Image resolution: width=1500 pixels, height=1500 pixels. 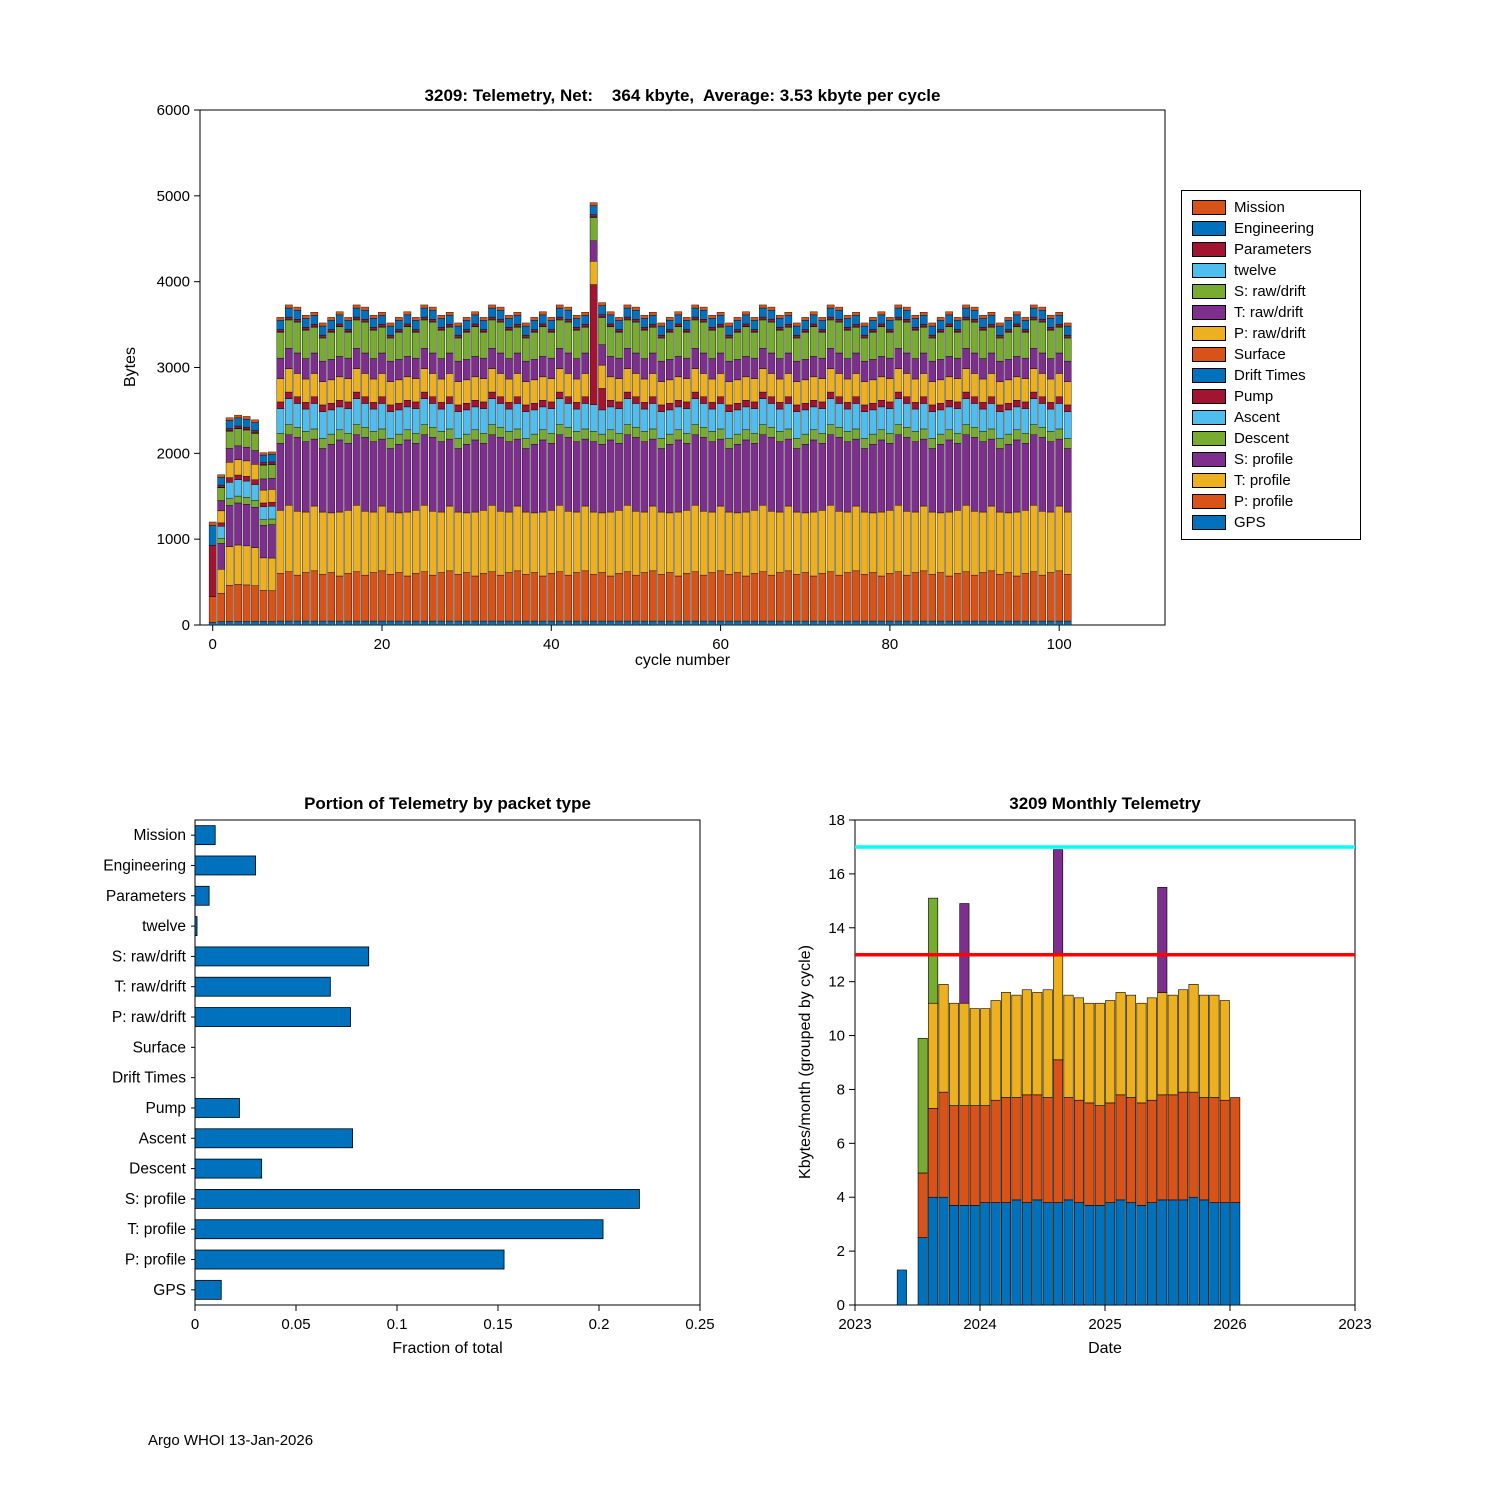 What do you see at coordinates (836, 1036) in the screenshot?
I see `svg-text: 10` at bounding box center [836, 1036].